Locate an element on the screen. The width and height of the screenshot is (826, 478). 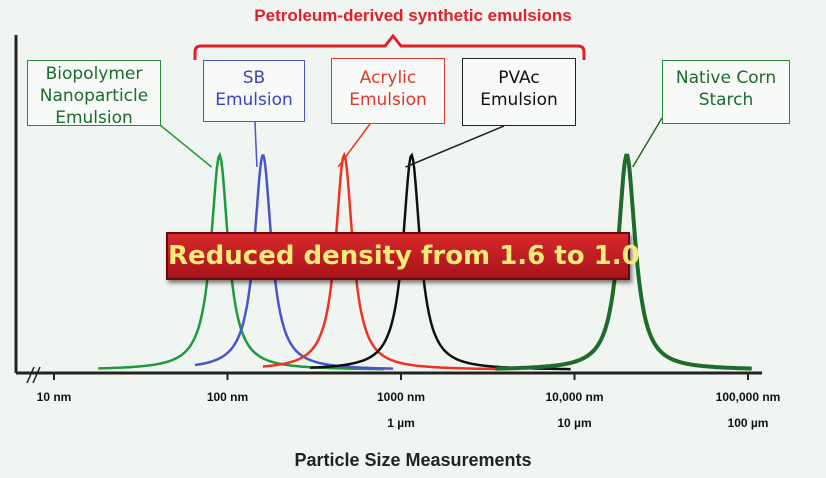
x-tick-label: 100,000 nm is located at coordinates (748, 397).